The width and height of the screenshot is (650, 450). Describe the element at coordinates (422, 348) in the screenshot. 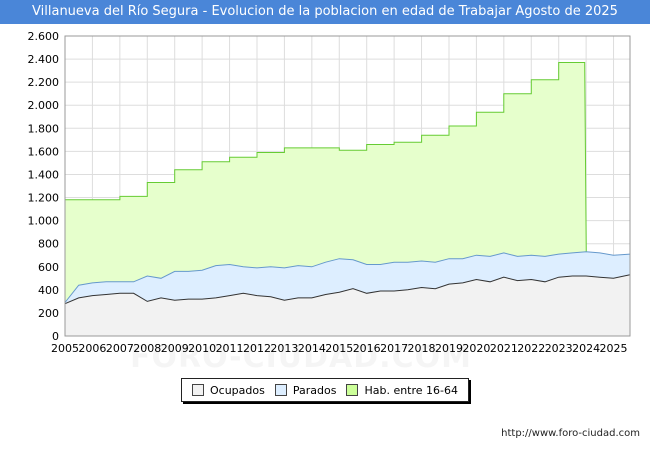

I see `x-tick-label: 2018` at that location.